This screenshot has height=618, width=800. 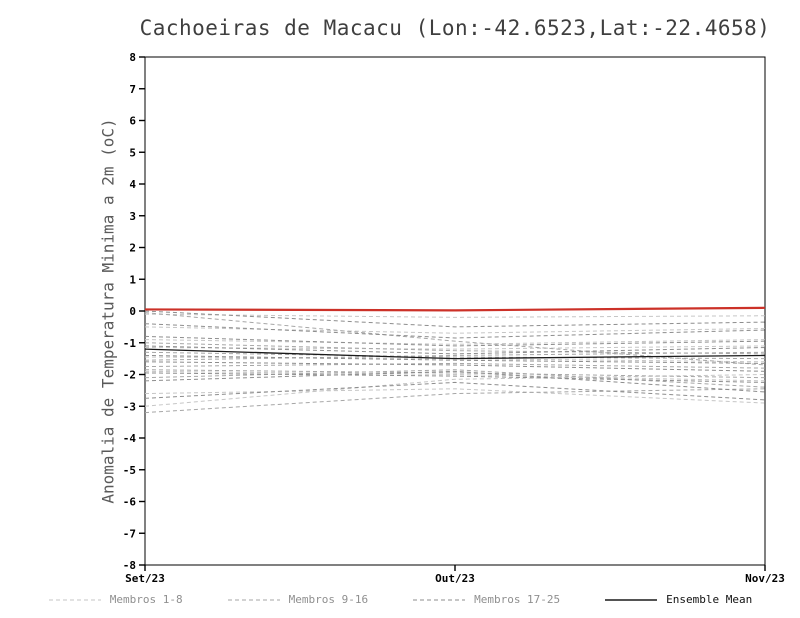 I want to click on y-tick-label: 8, so click(x=132, y=57).